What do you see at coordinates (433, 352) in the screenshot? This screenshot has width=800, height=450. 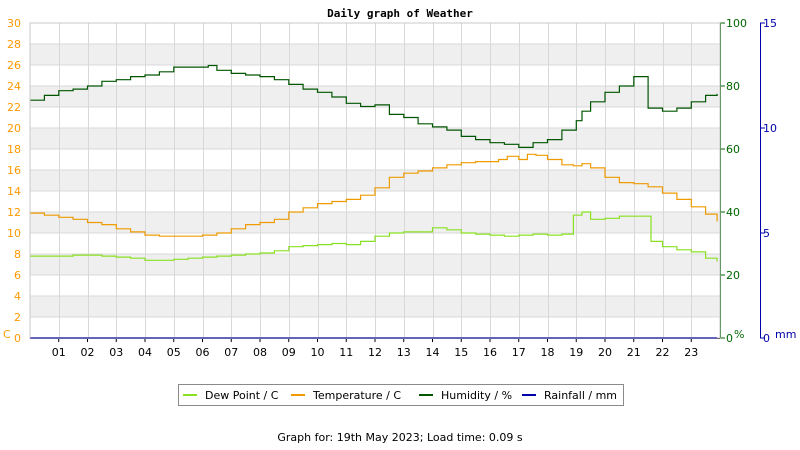 I see `x-tick-label: 14` at bounding box center [433, 352].